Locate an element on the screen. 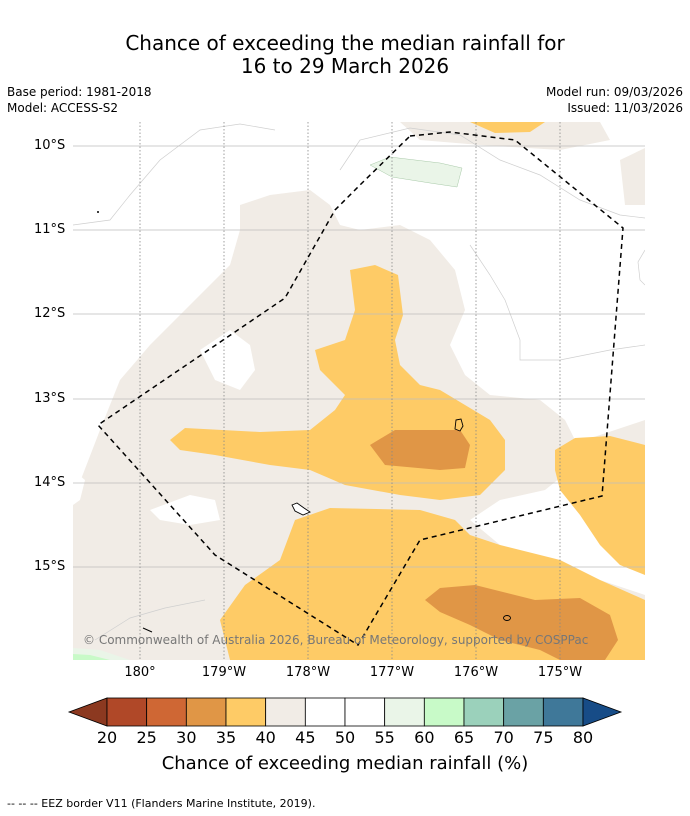  region-40-45-right is located at coordinates (632, 176).